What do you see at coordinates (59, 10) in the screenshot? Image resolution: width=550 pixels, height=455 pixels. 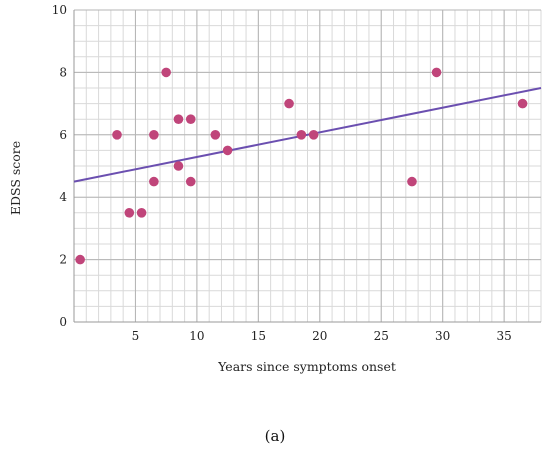 I see `y-tick-label: 10` at bounding box center [59, 10].